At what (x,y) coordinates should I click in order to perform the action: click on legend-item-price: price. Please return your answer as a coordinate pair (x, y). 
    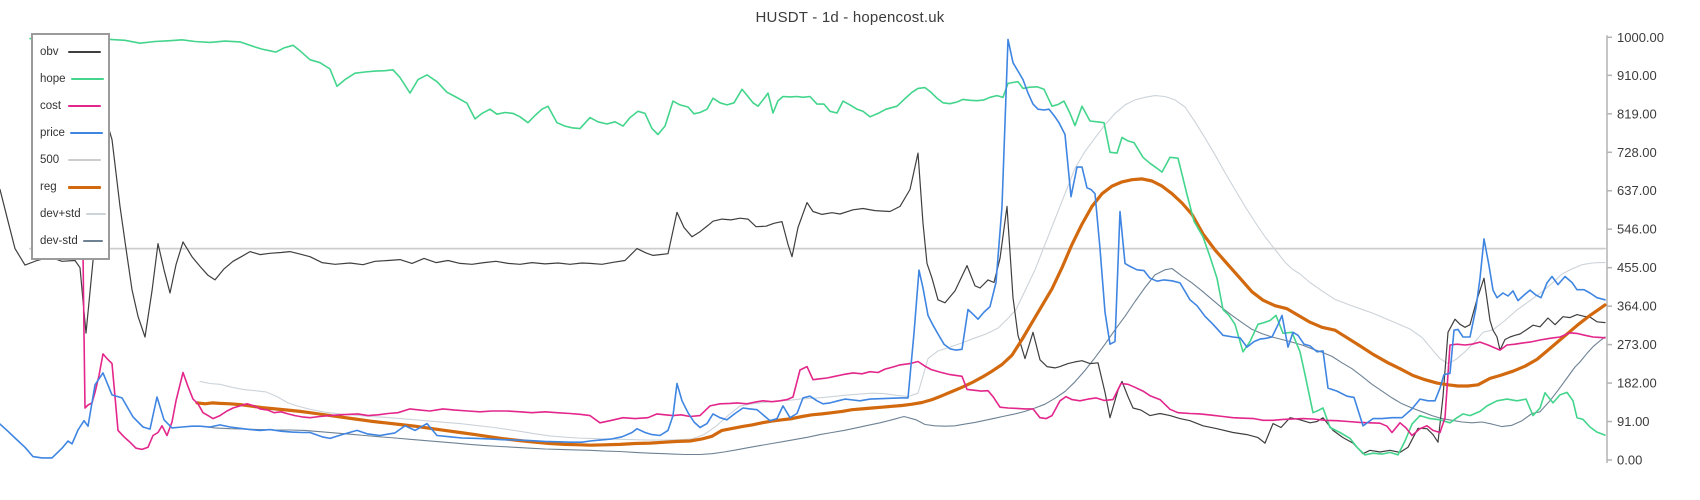
    Looking at the image, I should click on (71, 132).